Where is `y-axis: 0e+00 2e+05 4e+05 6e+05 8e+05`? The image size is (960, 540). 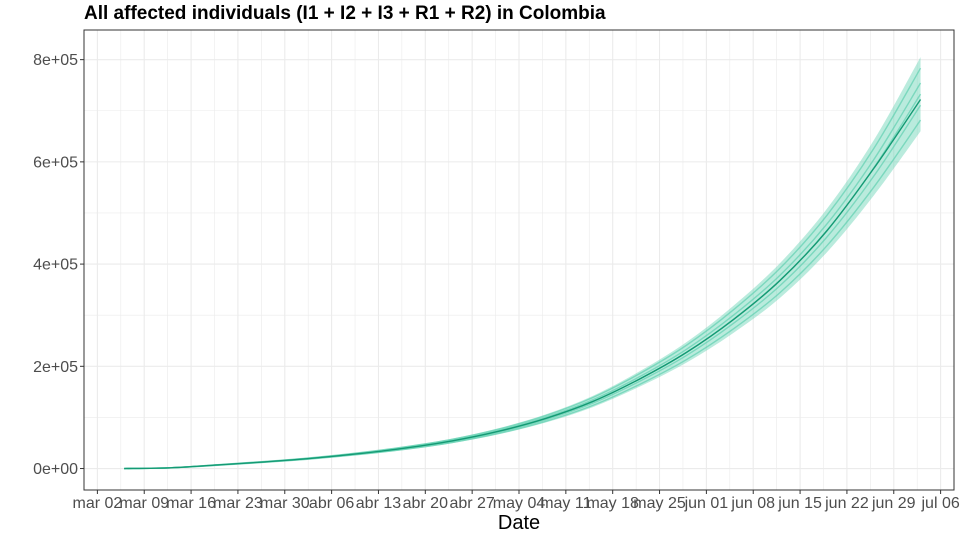 y-axis: 0e+00 2e+05 4e+05 6e+05 8e+05 is located at coordinates (58, 265).